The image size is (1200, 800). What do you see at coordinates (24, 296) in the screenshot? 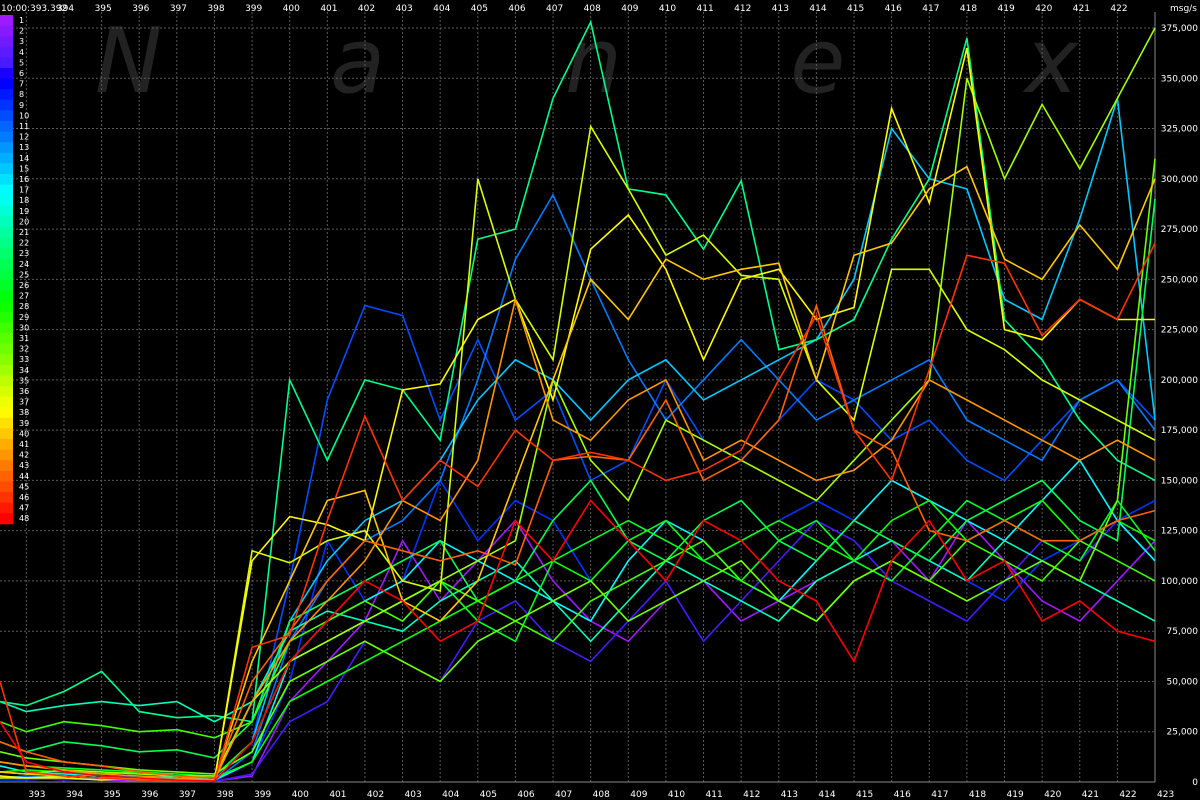
I see `legend-label-27: 27` at bounding box center [24, 296].